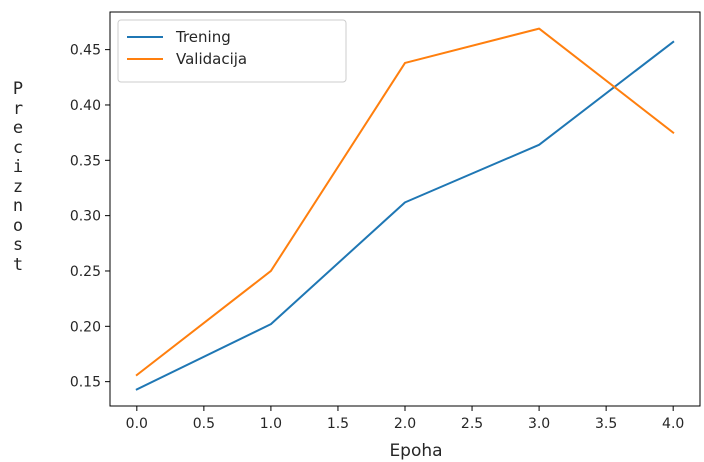 The image size is (704, 462). I want to click on legend-box, so click(232, 51).